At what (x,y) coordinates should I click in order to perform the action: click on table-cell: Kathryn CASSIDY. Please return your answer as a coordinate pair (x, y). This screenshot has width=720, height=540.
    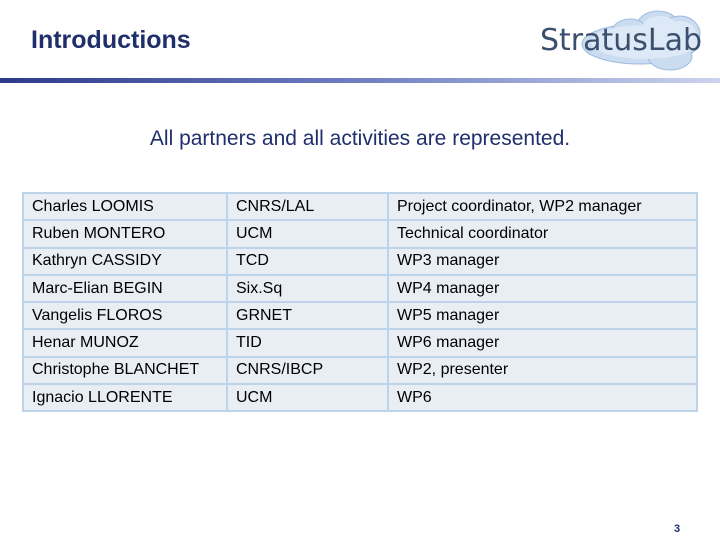
    Looking at the image, I should click on (125, 261).